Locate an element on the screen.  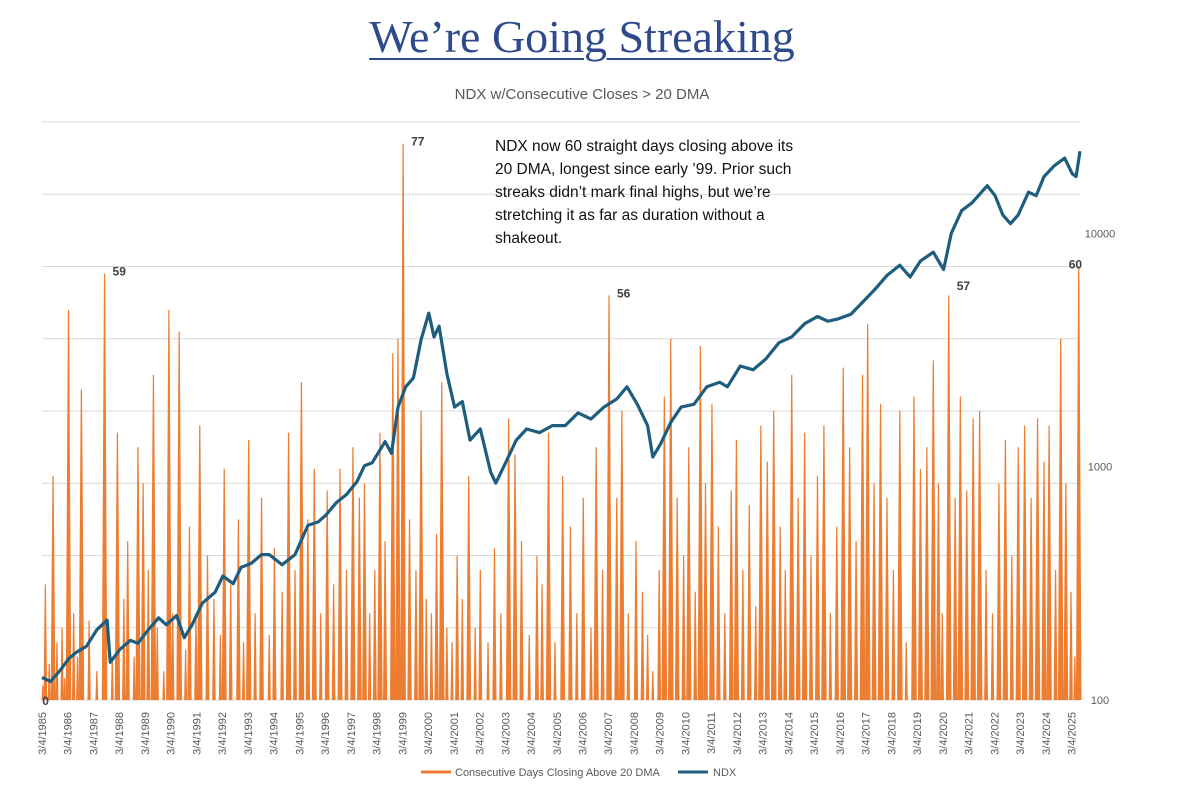
x-tick-label: 3/4/2023 is located at coordinates (1021, 733).